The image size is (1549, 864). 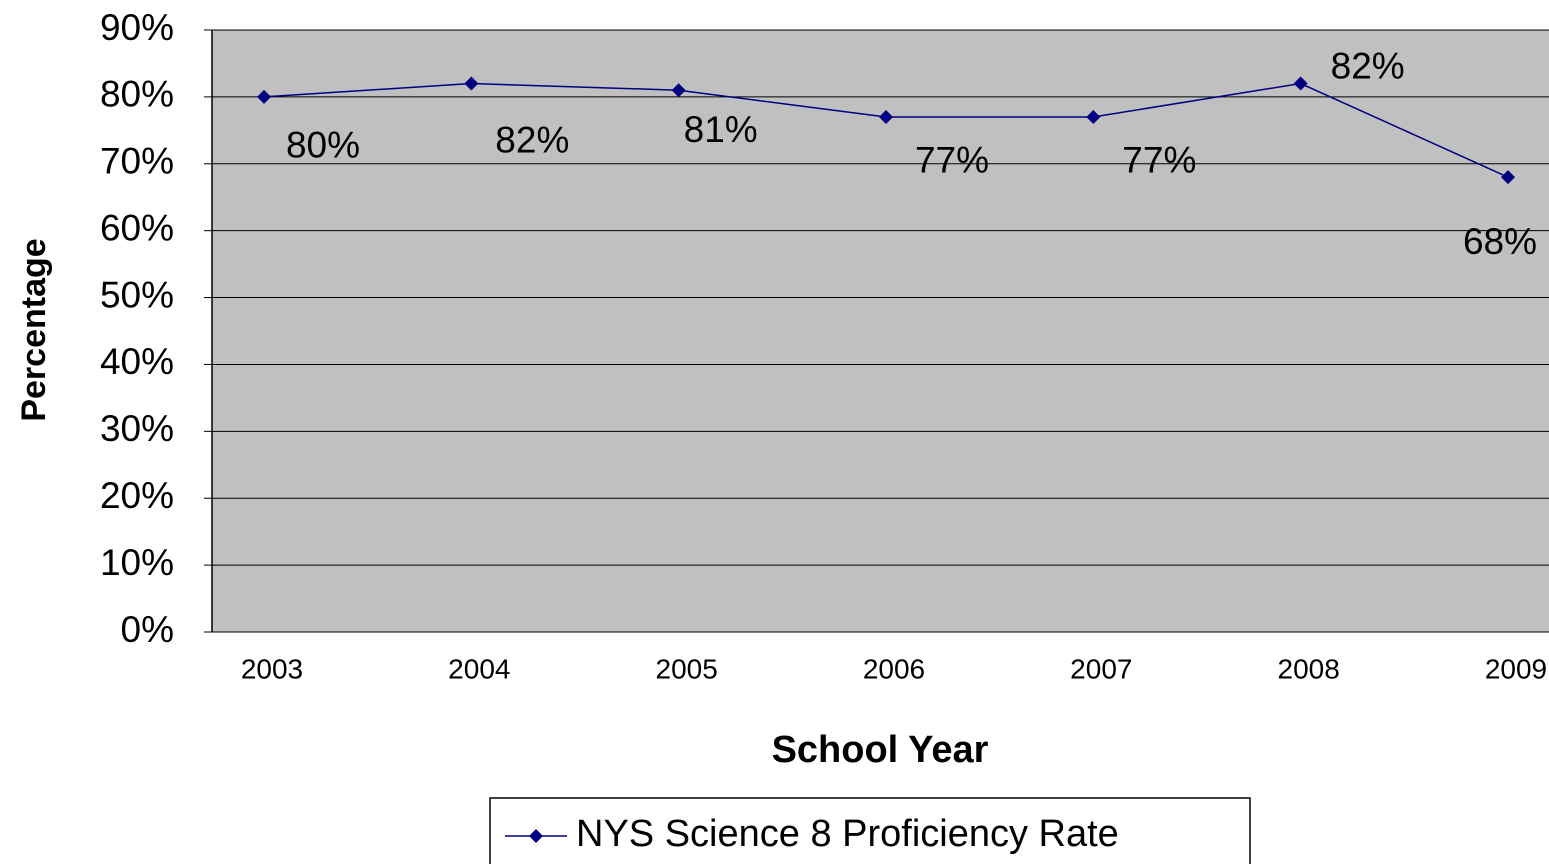 What do you see at coordinates (1500, 241) in the screenshot?
I see `data-label: 68%` at bounding box center [1500, 241].